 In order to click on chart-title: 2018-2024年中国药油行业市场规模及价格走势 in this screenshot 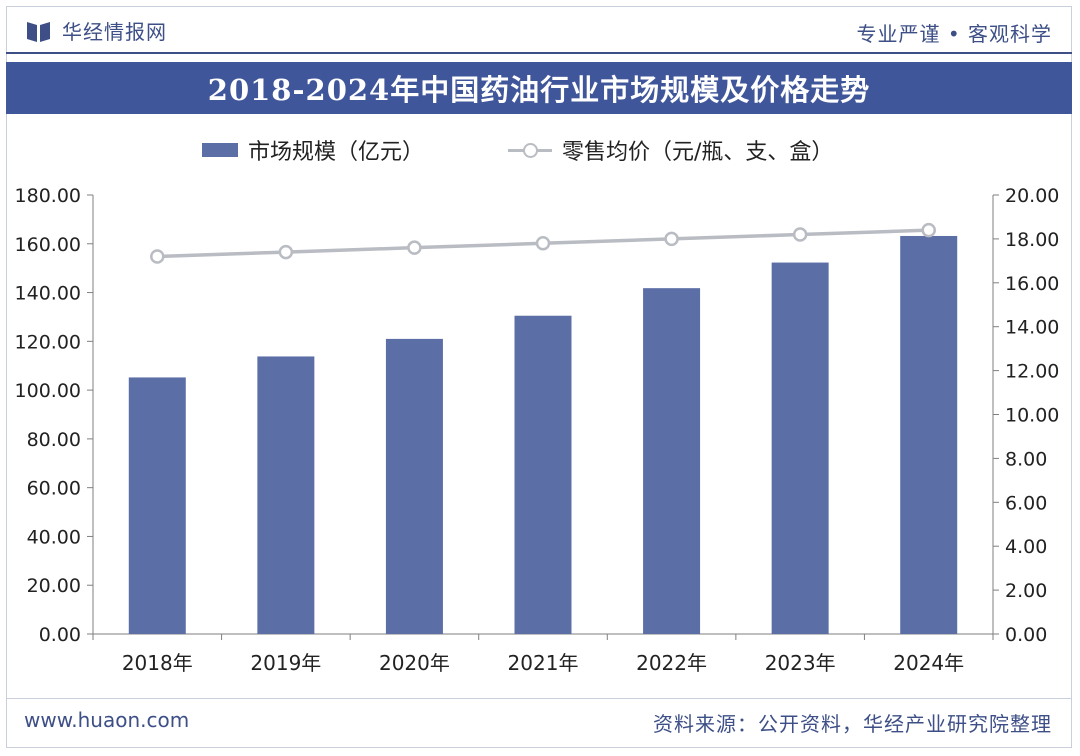, I will do `click(539, 90)`.